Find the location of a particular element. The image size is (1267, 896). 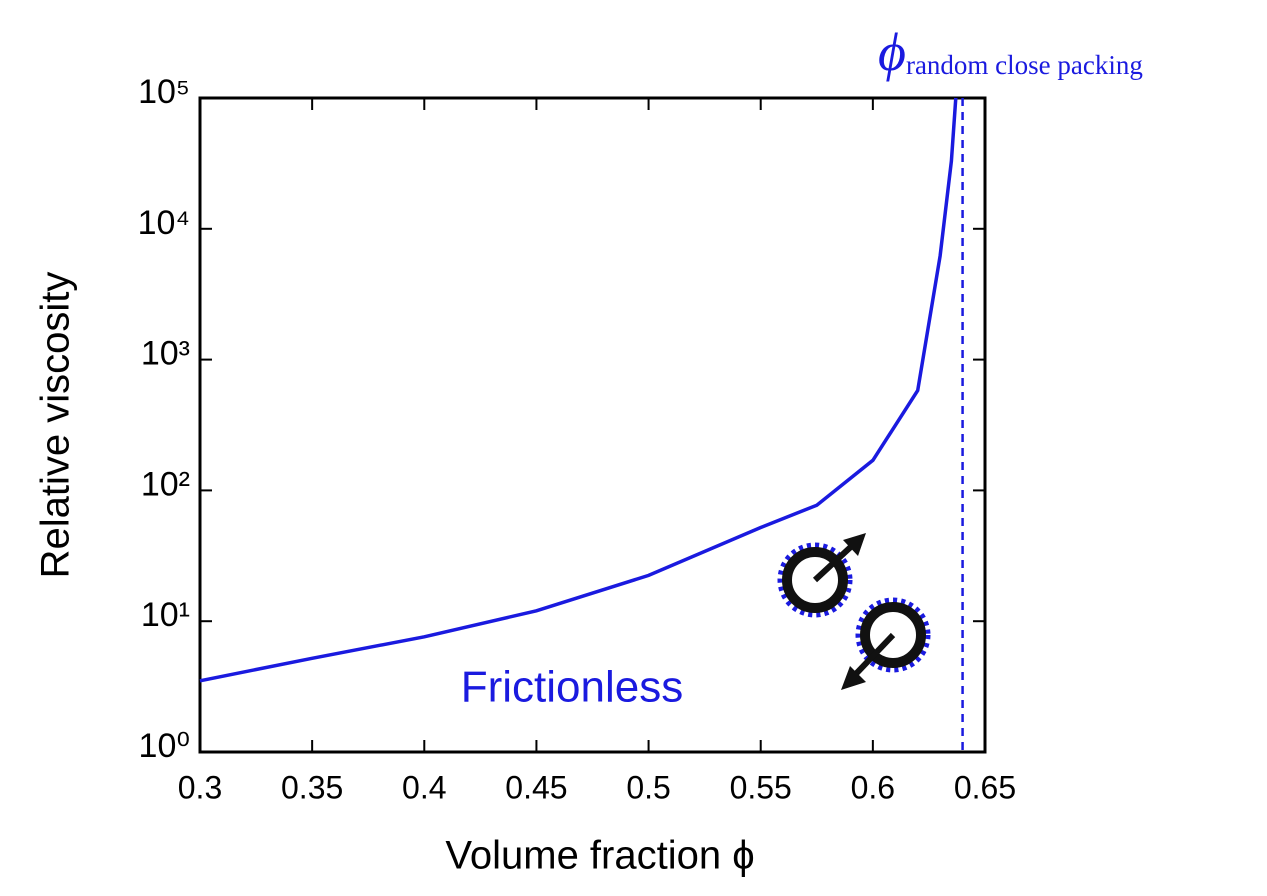

reference-subscript: random close packing is located at coordinates (1024, 65).